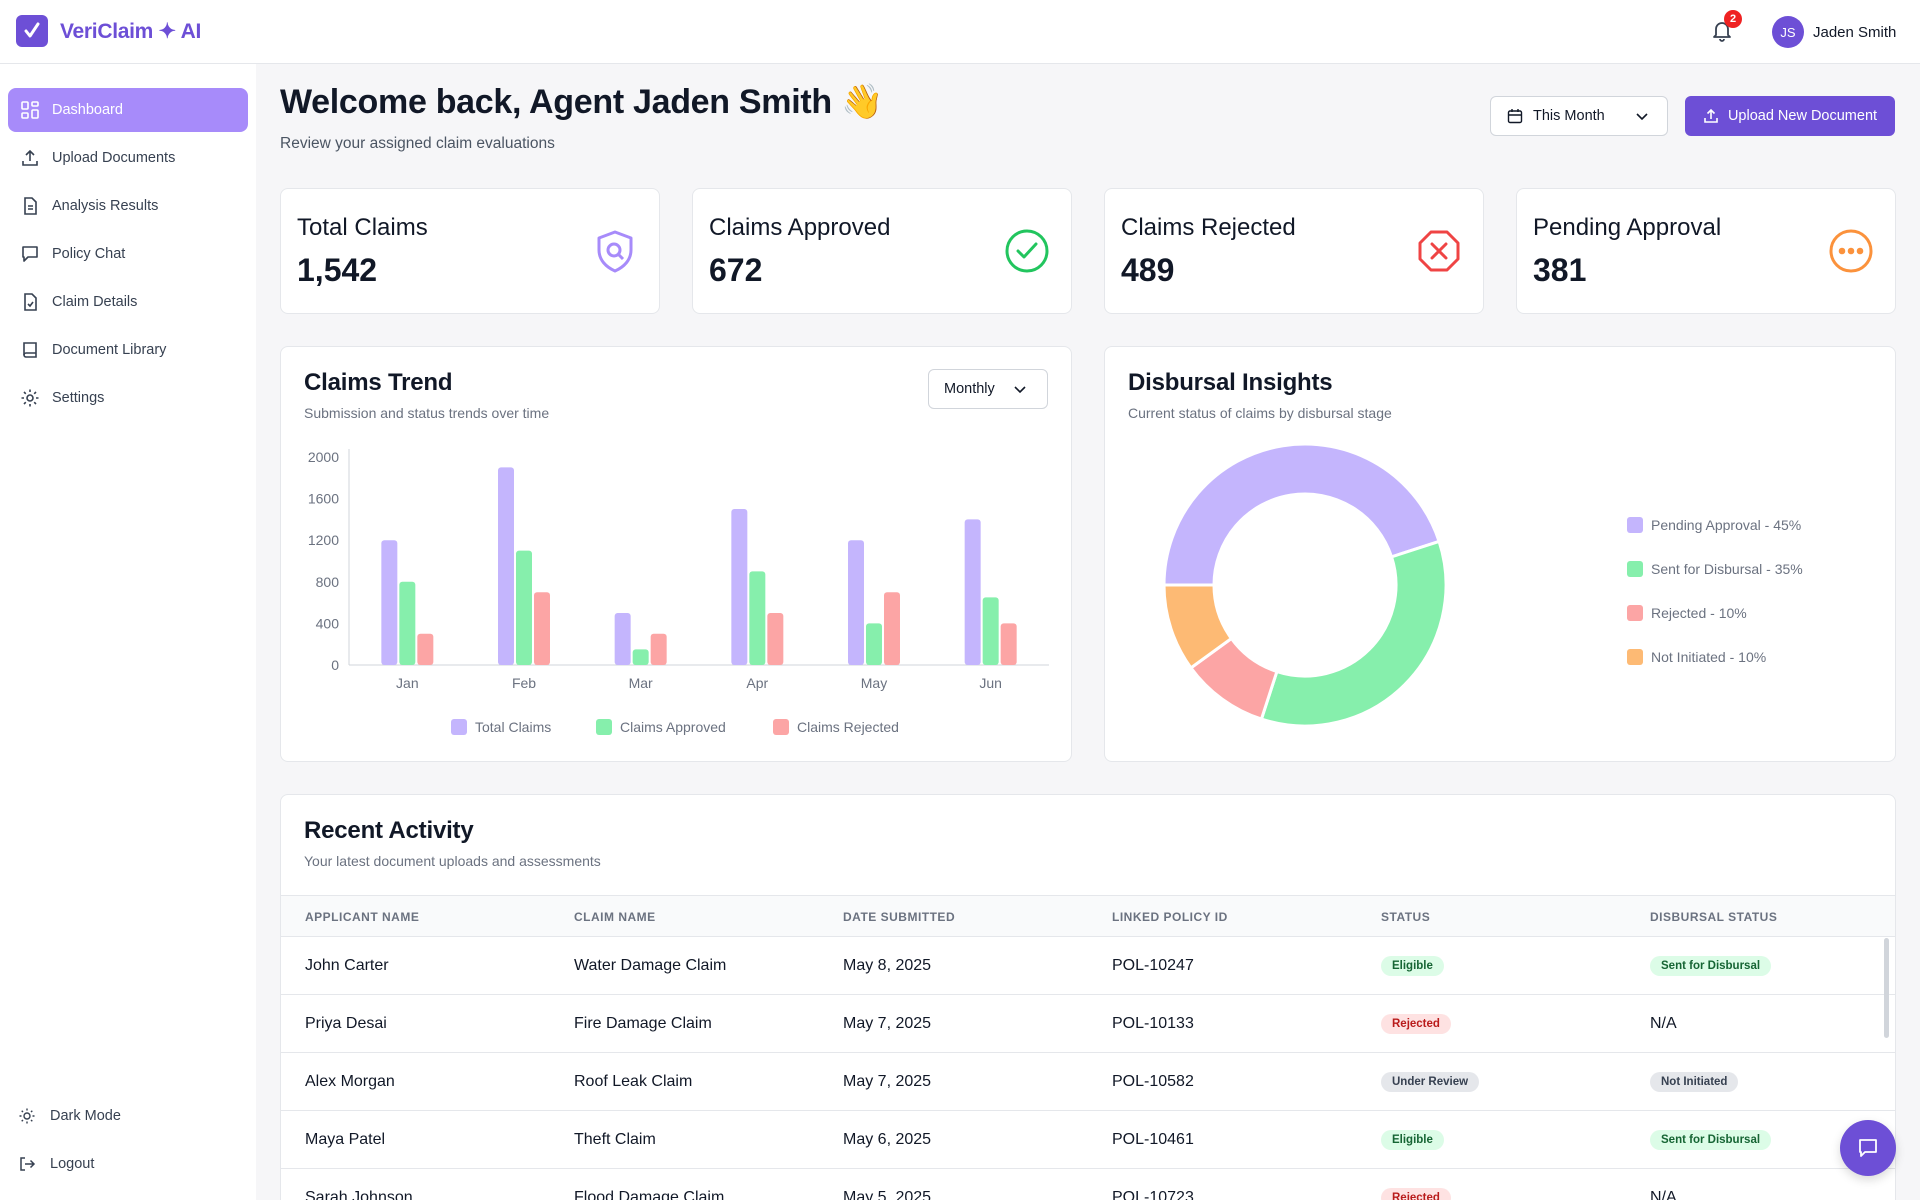 The height and width of the screenshot is (1200, 1920). I want to click on legend-item-total-claims: Total Claims, so click(501, 727).